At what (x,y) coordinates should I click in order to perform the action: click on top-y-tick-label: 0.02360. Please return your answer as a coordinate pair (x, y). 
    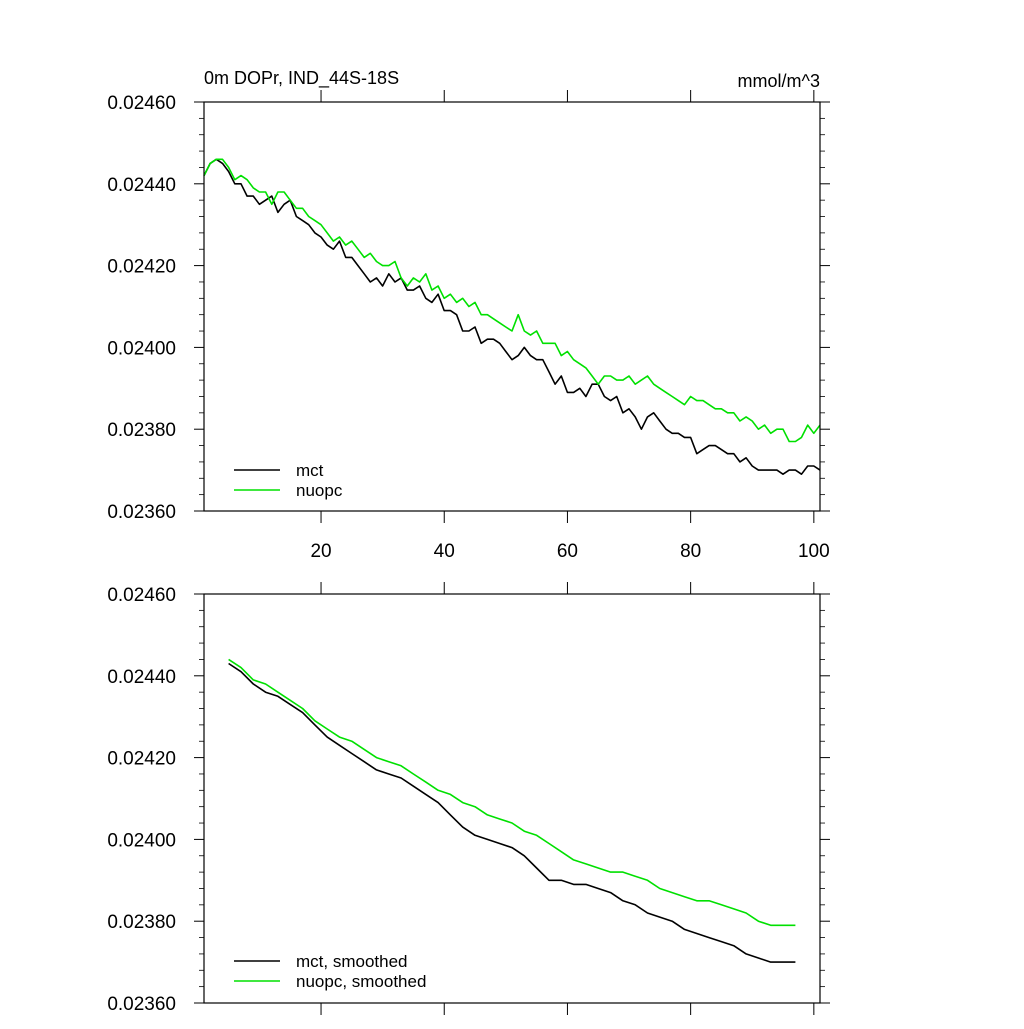
    Looking at the image, I should click on (141, 512).